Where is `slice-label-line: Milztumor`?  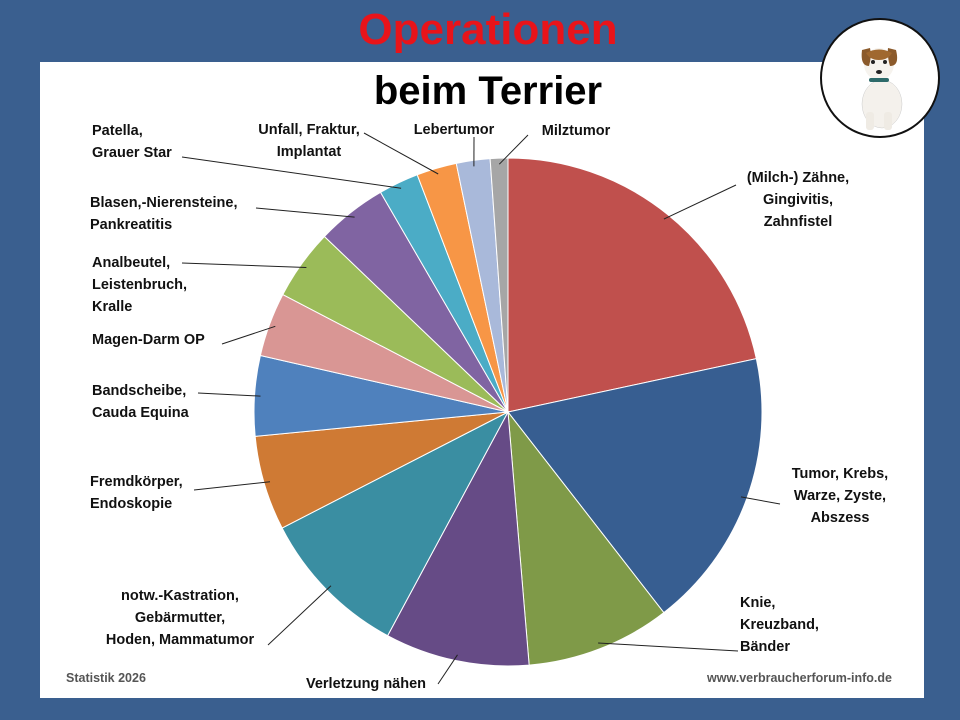
slice-label-line: Milztumor is located at coordinates (576, 131).